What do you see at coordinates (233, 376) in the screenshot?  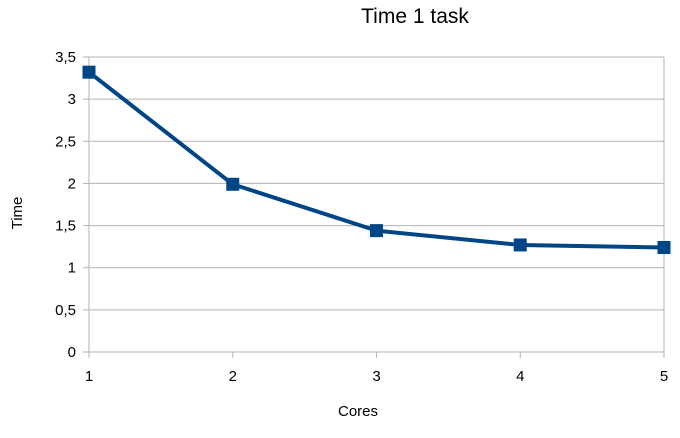 I see `x-tick-label: 2` at bounding box center [233, 376].